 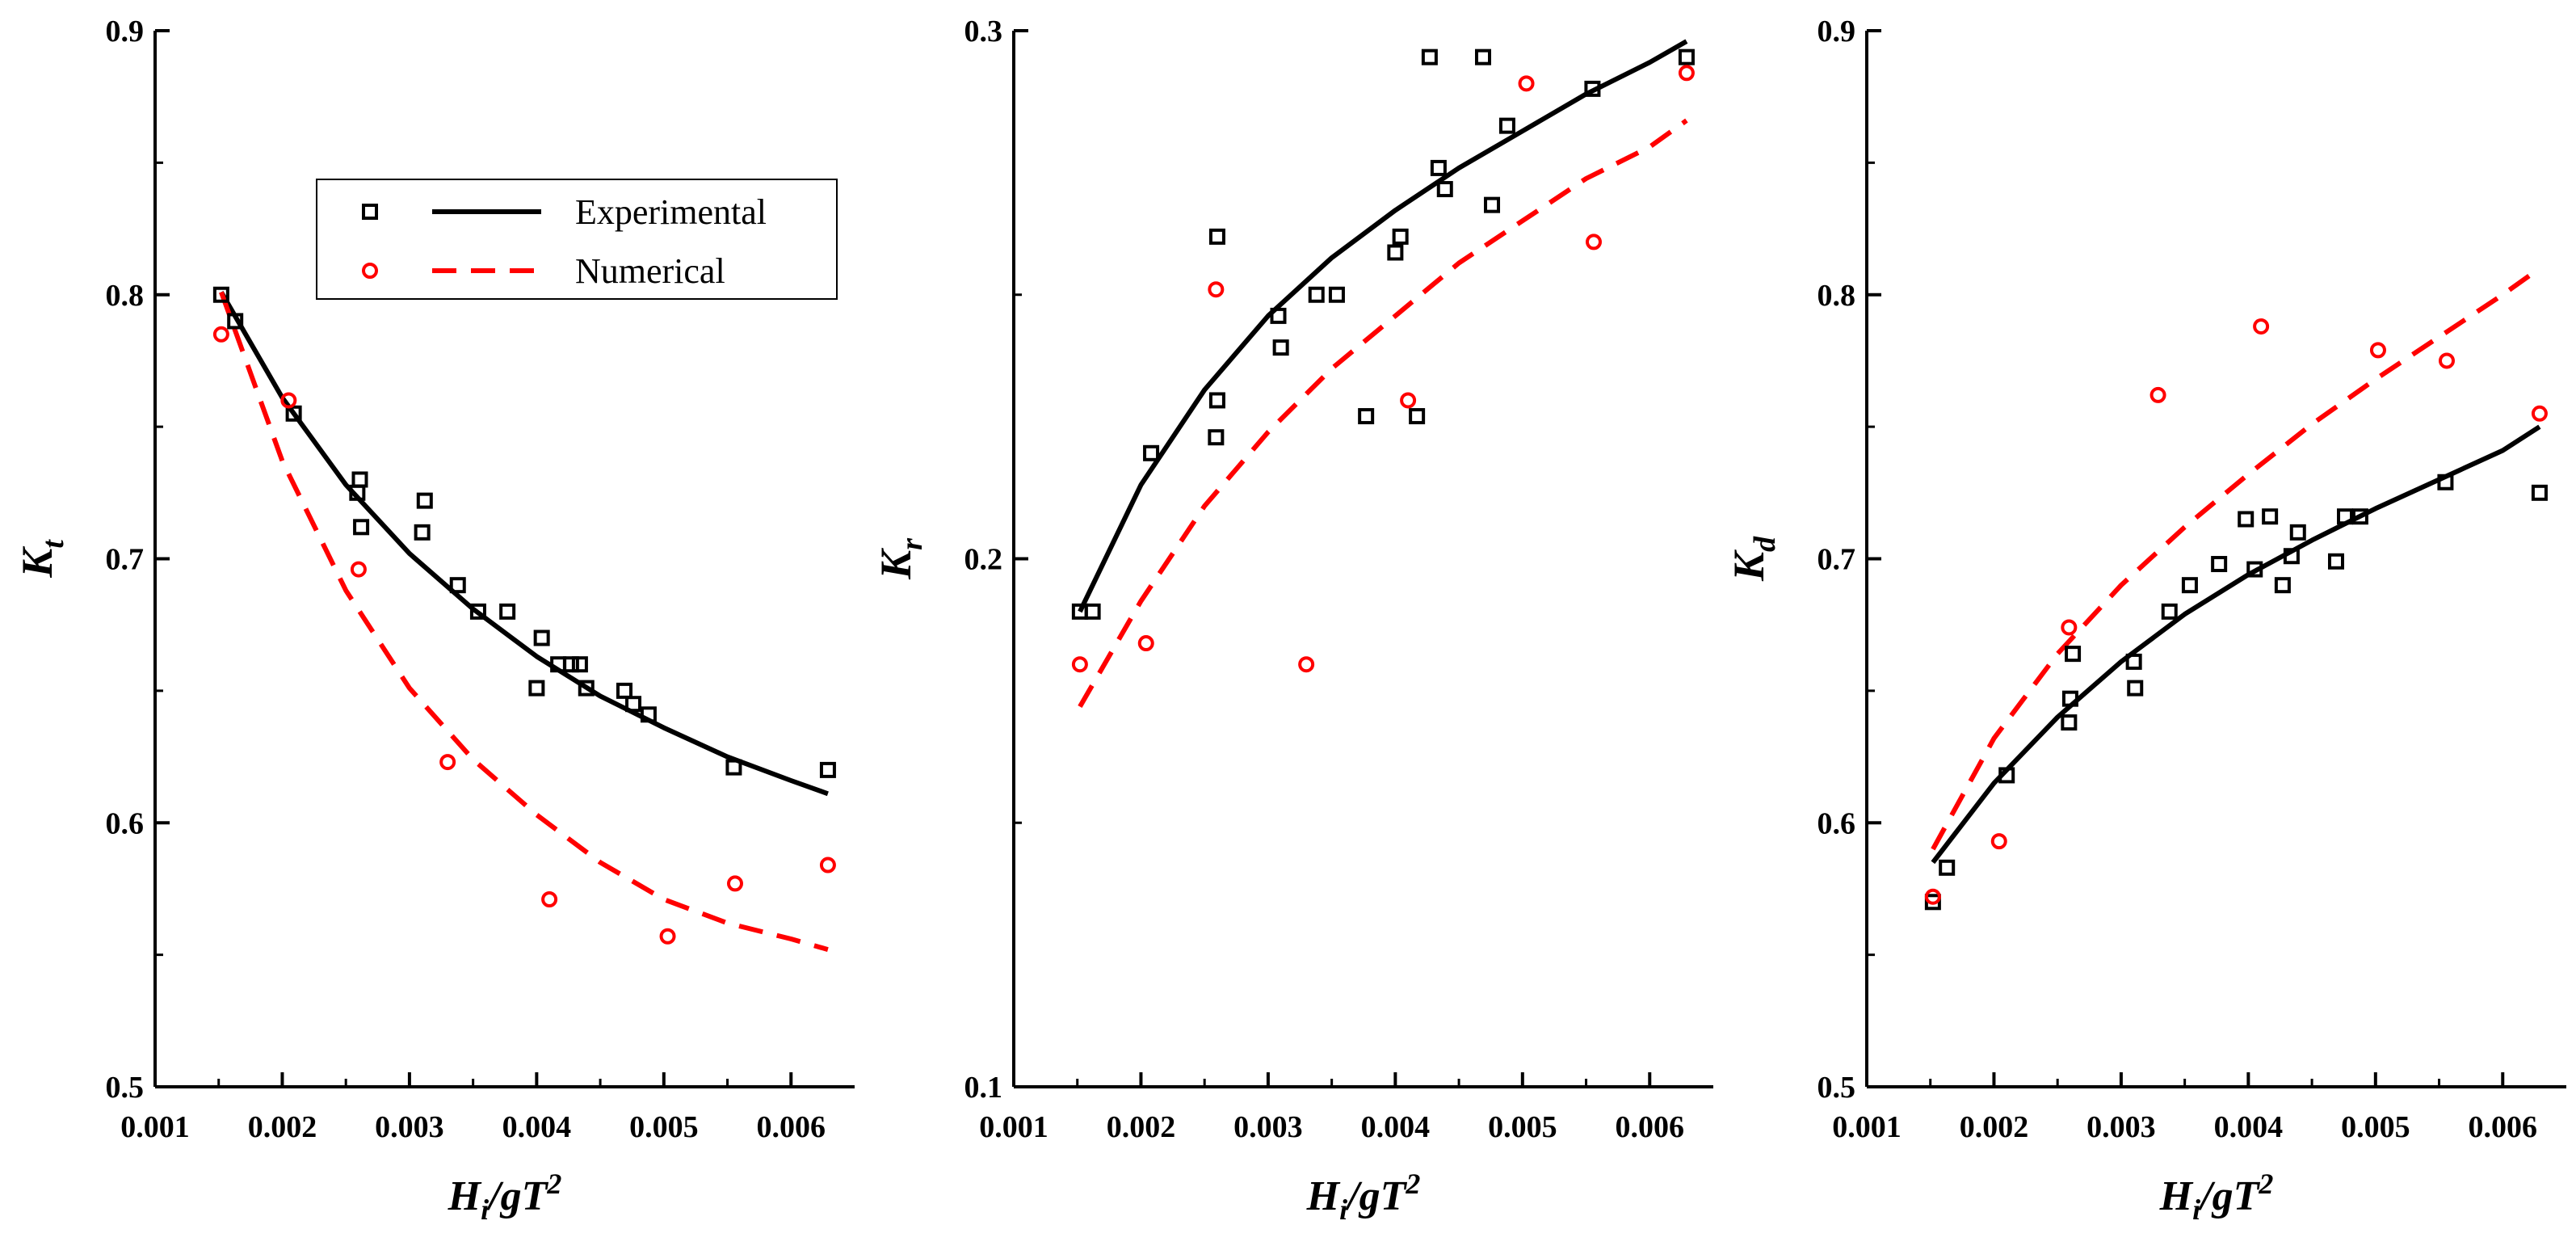 I want to click on legend: Experimental Numerical, so click(x=577, y=239).